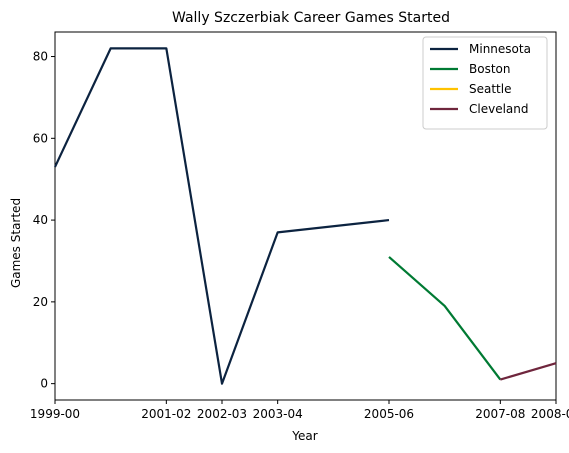  I want to click on y-tick-label: 80, so click(40, 57).